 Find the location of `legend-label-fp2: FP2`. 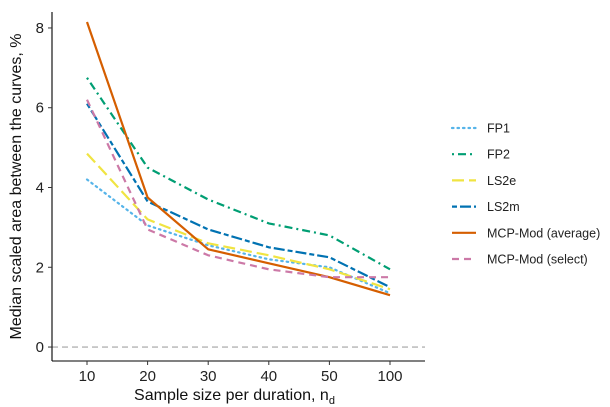

legend-label-fp2: FP2 is located at coordinates (498, 155).